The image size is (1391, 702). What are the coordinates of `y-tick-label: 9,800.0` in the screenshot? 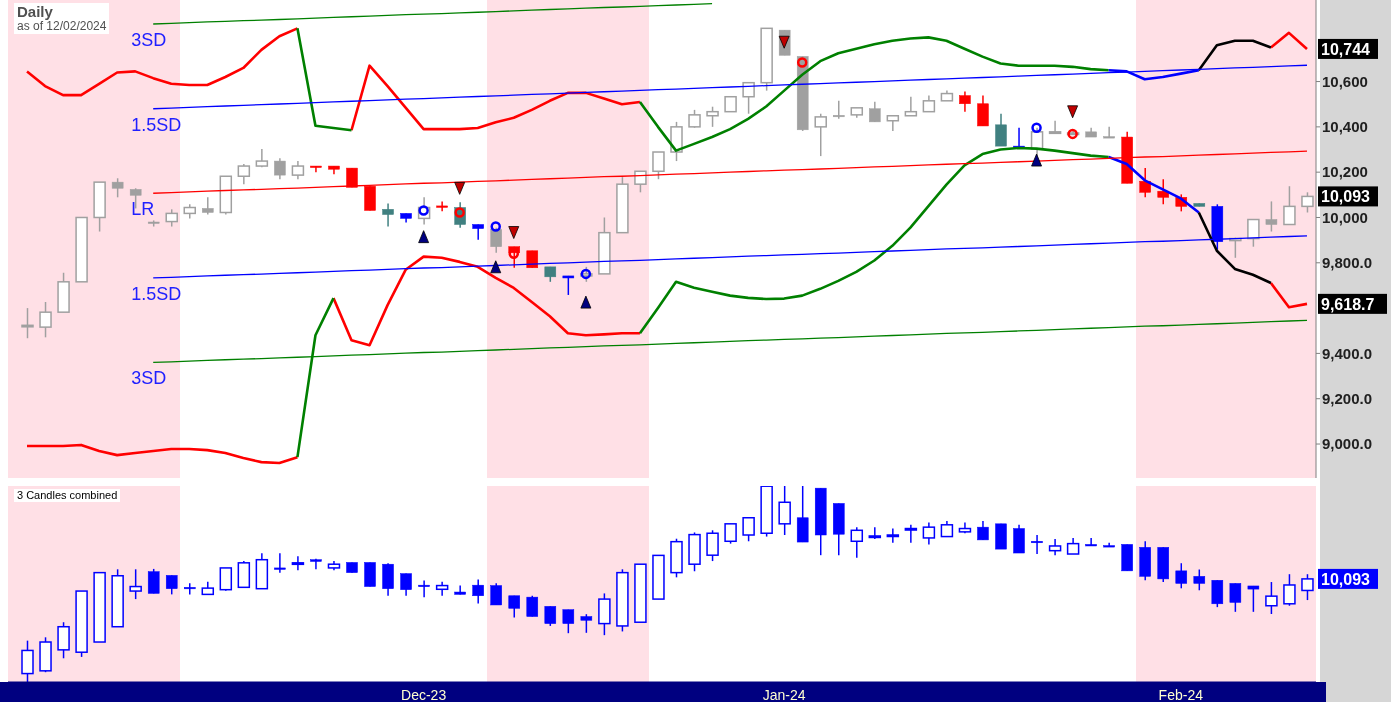 It's located at (1347, 263).